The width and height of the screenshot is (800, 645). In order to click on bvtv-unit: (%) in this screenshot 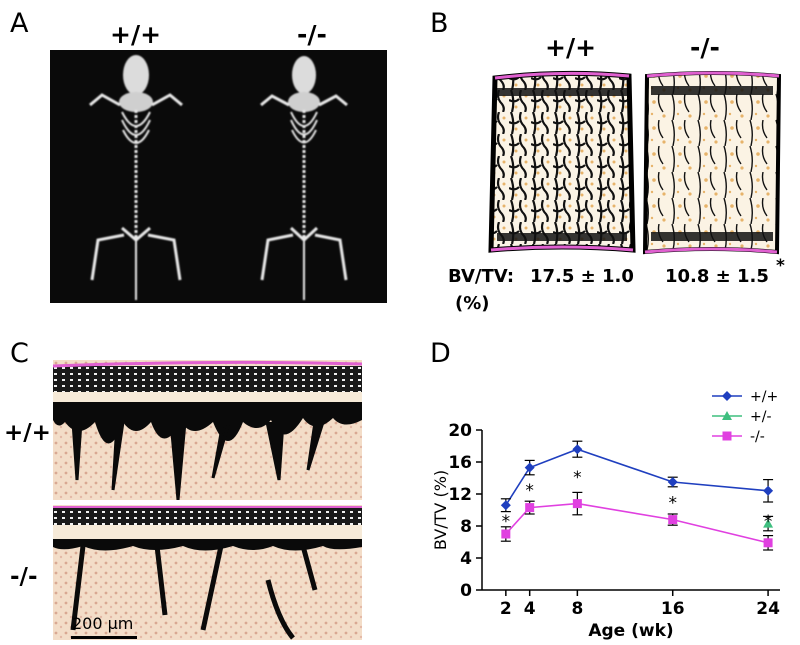, I will do `click(472, 303)`.